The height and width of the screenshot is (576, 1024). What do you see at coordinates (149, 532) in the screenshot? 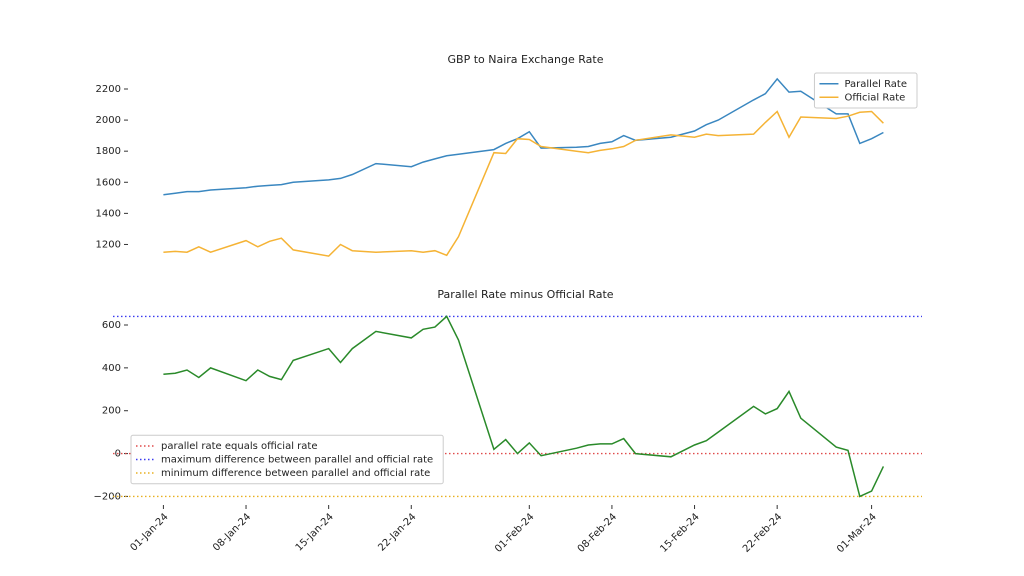
I see `x-tick-label: 01-Jan-24` at bounding box center [149, 532].